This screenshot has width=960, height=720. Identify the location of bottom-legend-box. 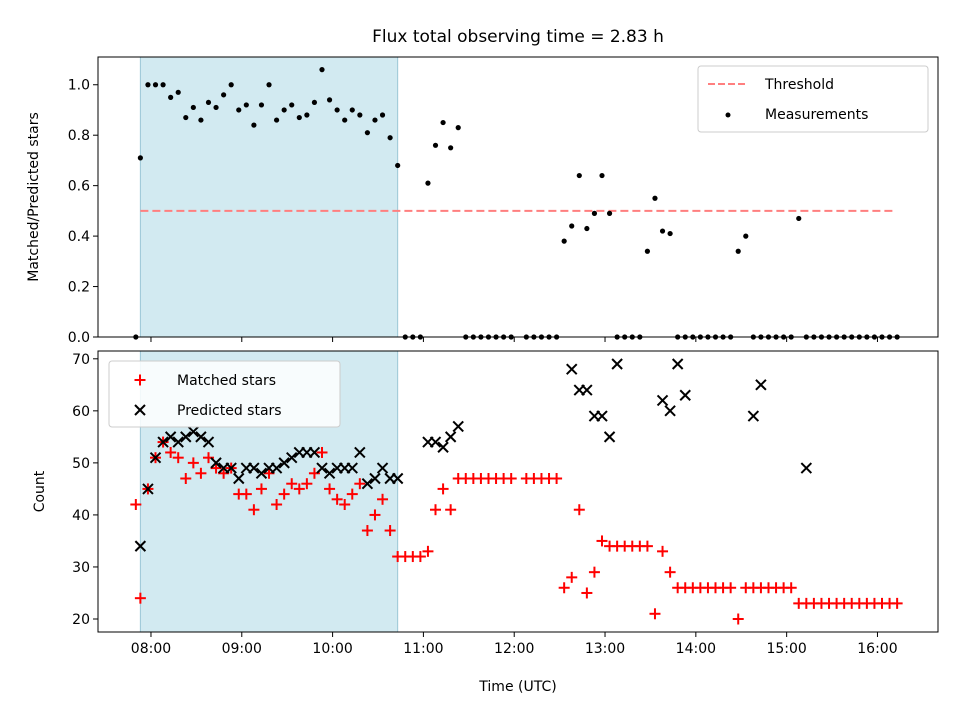
(224, 394).